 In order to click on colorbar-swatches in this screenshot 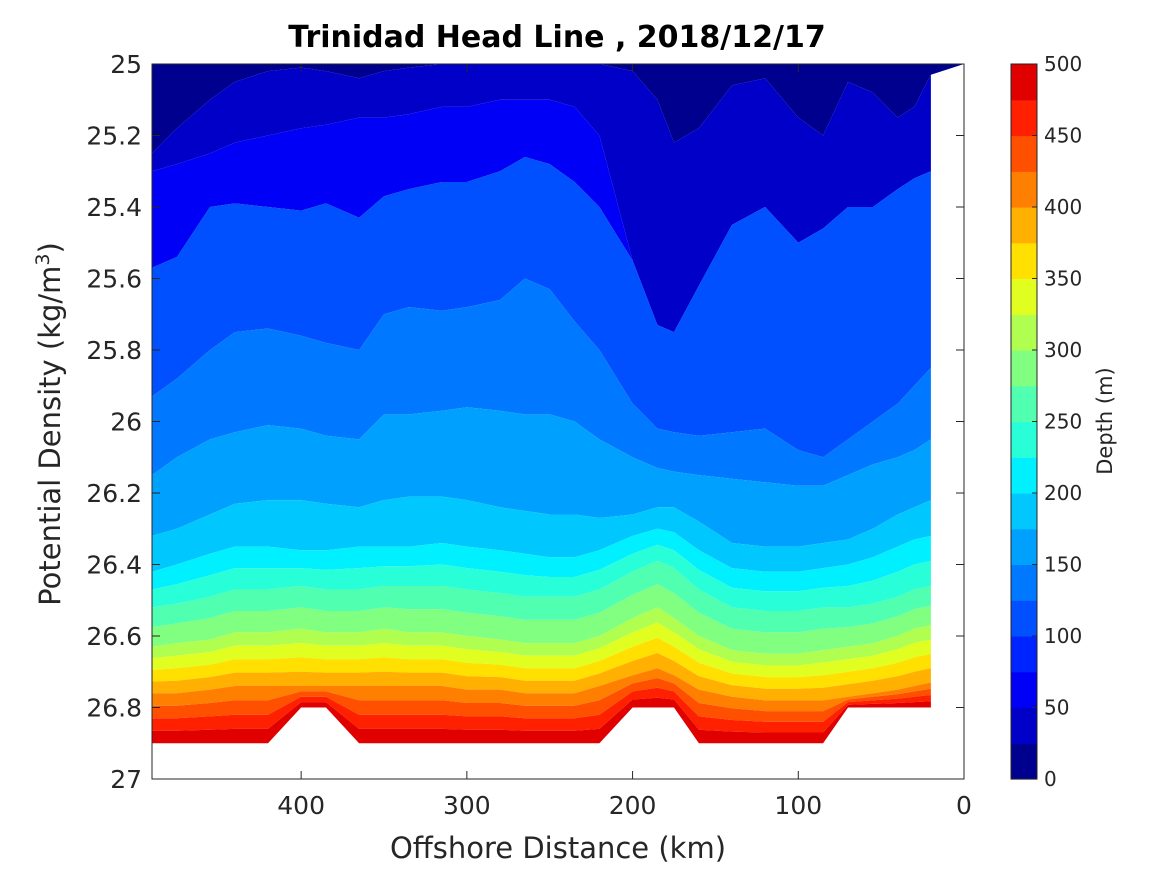, I will do `click(1024, 422)`.